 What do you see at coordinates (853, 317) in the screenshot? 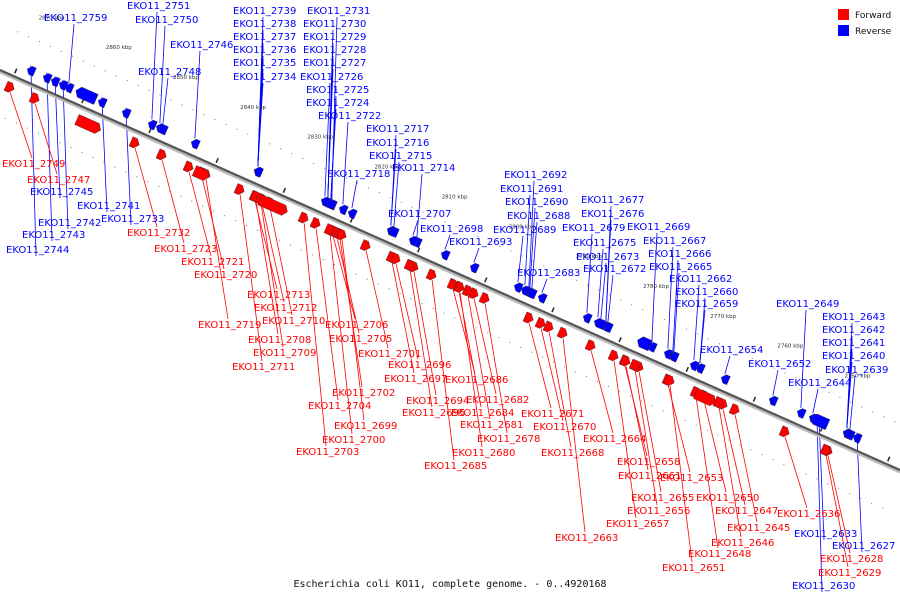
I see `reverse-gene-label: EKO11_2643` at bounding box center [853, 317].